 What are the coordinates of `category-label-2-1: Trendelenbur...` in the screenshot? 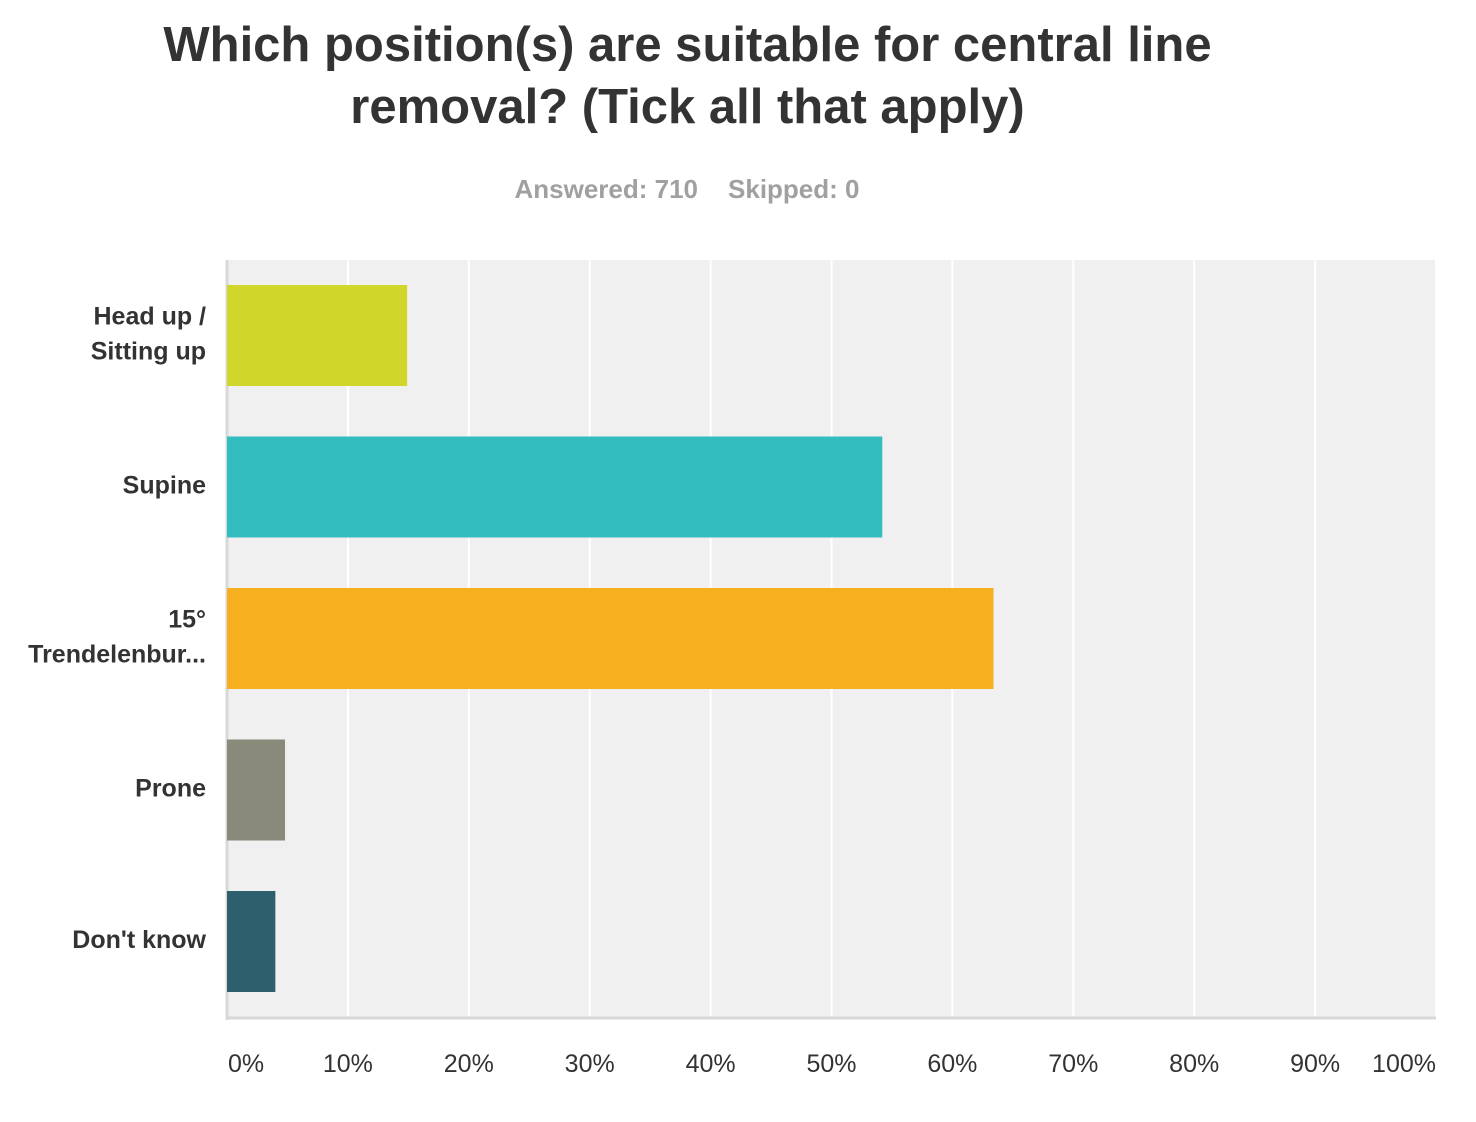 It's located at (117, 655).